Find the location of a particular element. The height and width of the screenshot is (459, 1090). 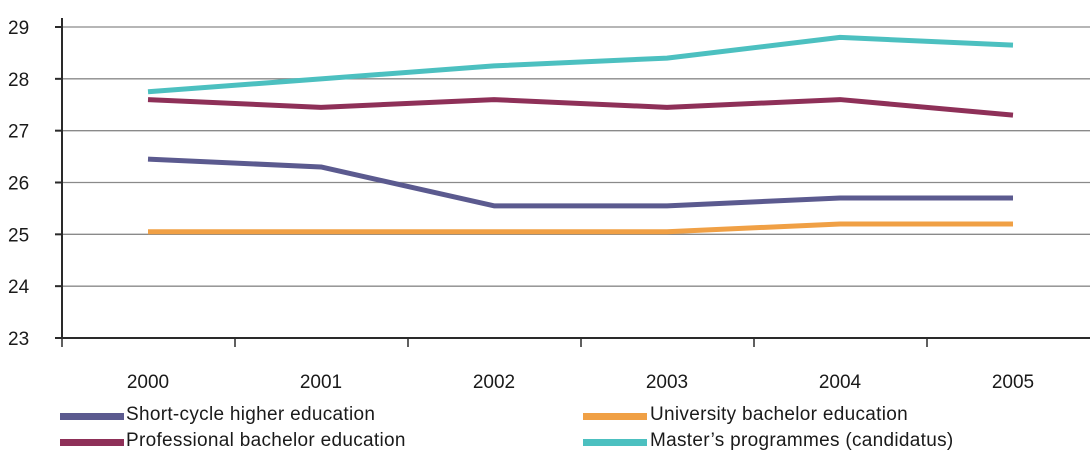

legend-label: Short-cycle higher education is located at coordinates (250, 414).